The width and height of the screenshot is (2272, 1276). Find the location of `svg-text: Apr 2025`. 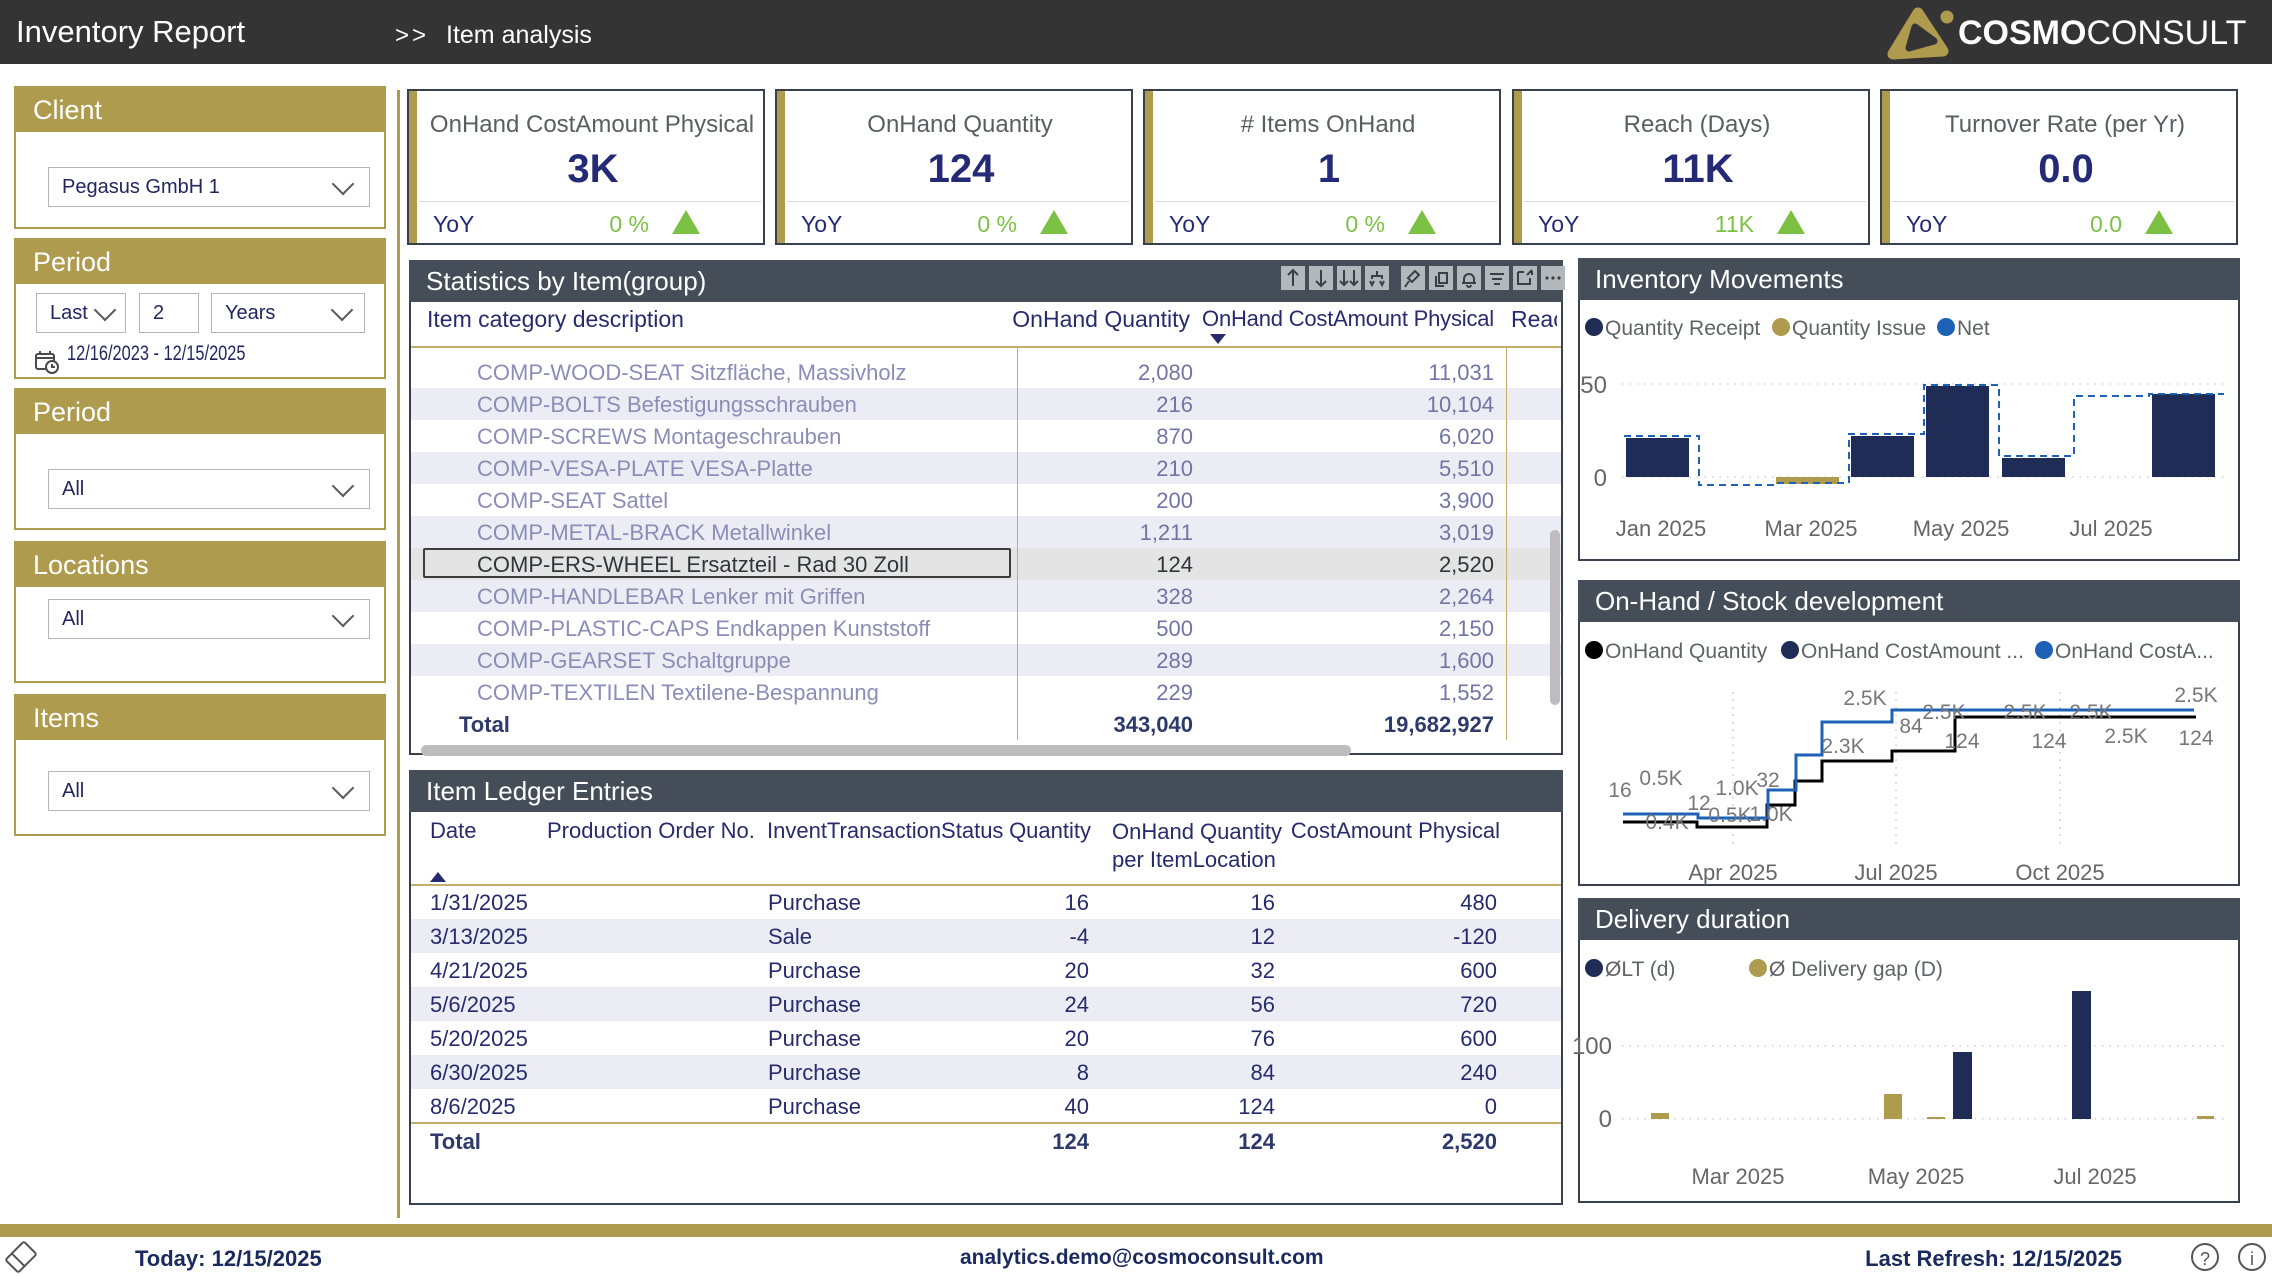

svg-text: Apr 2025 is located at coordinates (1732, 872).